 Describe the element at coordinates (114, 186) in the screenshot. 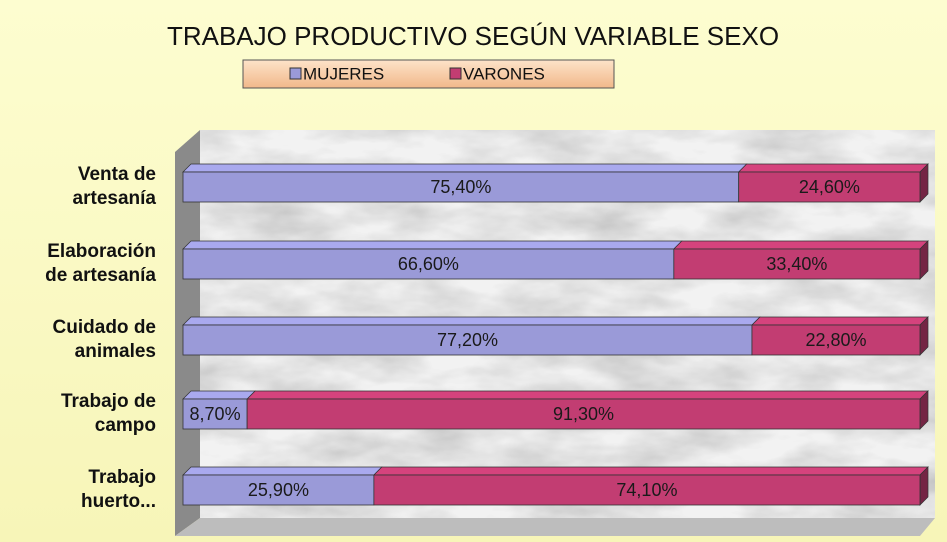

I see `category-label: Venta de artesanía` at that location.